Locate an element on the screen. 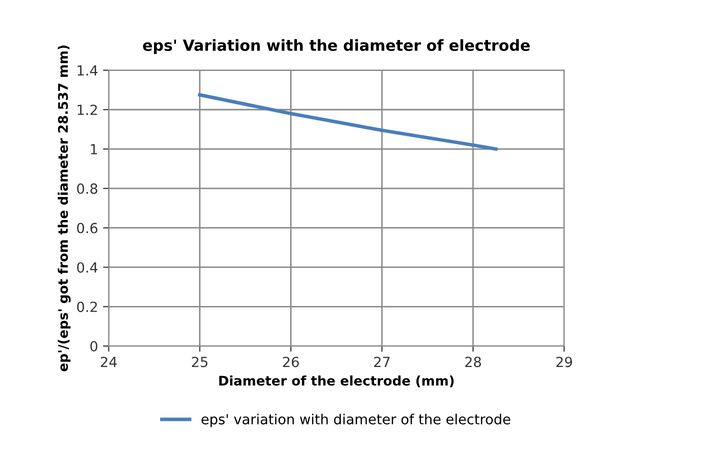  y-tick-label: 1.4 is located at coordinates (88, 70).